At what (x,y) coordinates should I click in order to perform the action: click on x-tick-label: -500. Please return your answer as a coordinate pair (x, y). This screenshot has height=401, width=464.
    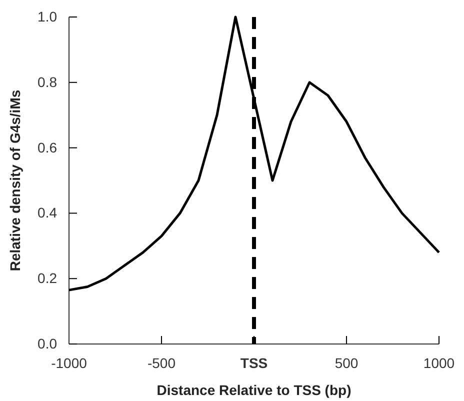
    Looking at the image, I should click on (161, 362).